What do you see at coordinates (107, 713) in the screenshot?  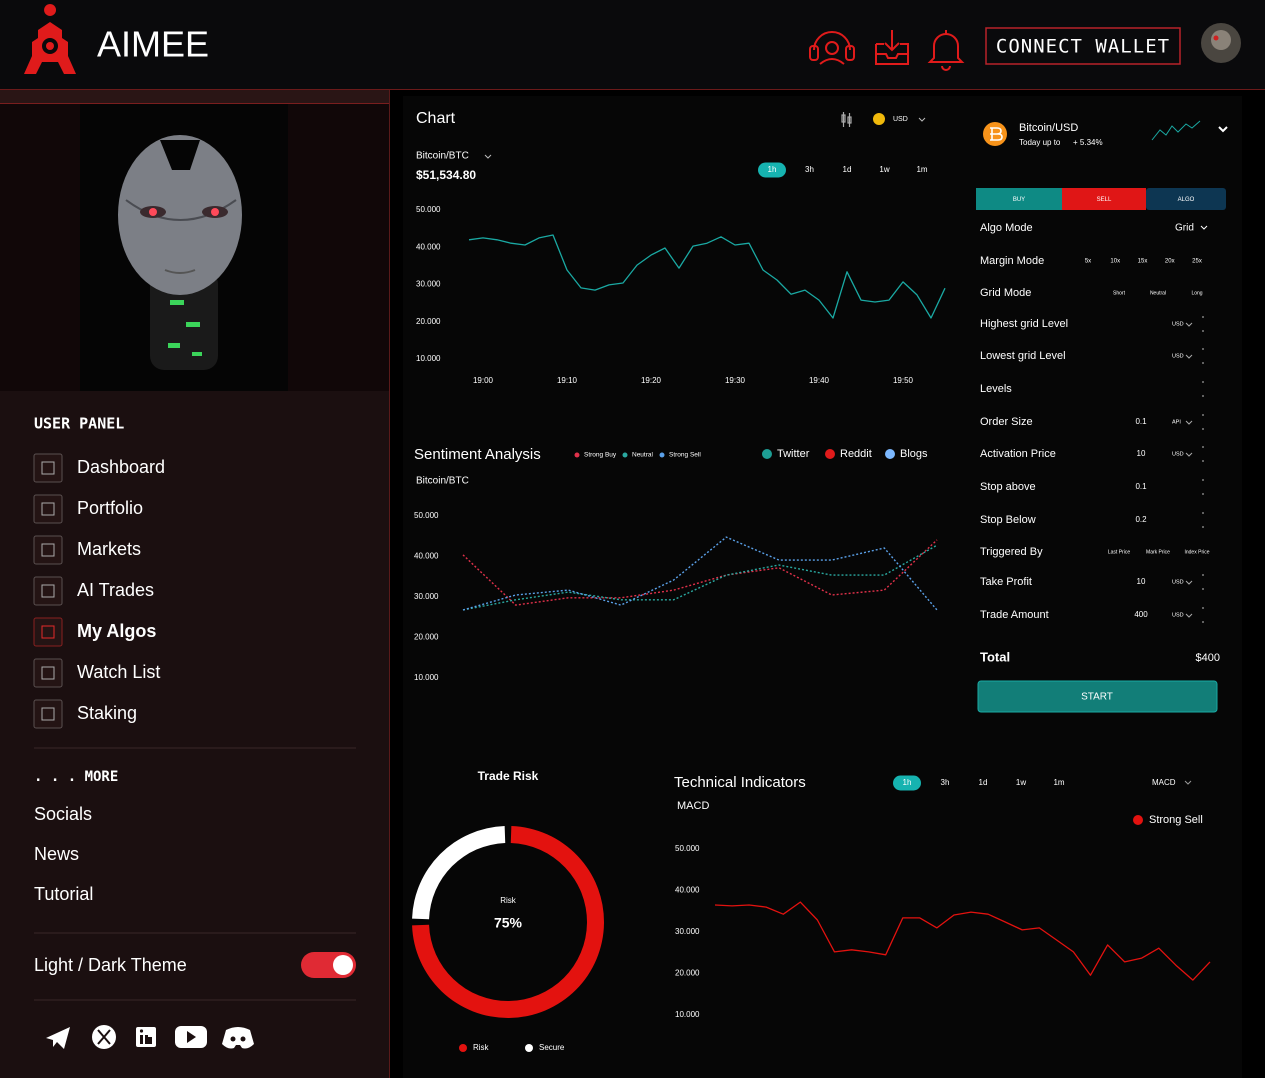 I see `menu-item: Staking` at bounding box center [107, 713].